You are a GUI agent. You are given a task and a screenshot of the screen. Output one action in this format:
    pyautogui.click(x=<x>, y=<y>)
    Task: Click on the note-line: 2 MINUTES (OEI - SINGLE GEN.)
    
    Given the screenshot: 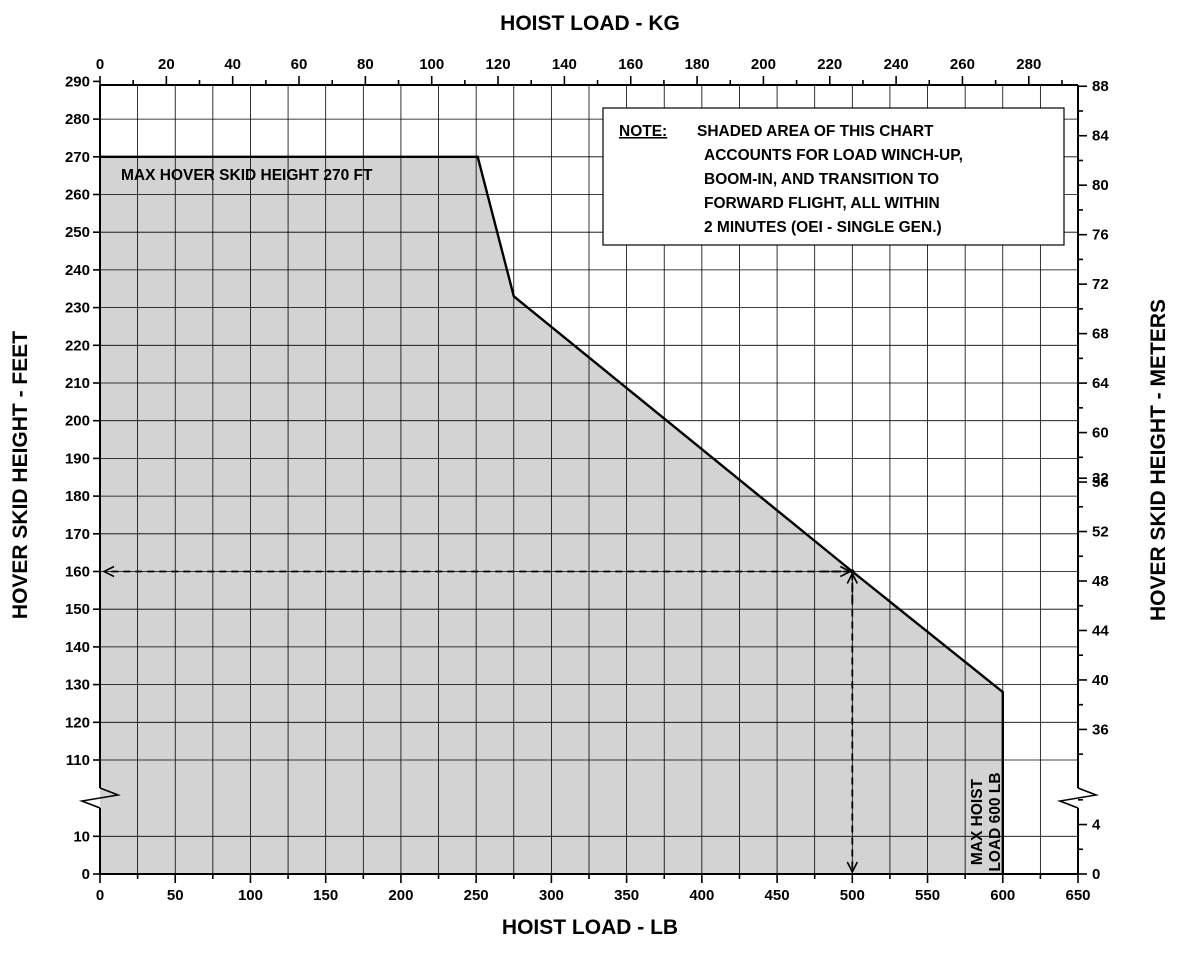 What is the action you would take?
    pyautogui.click(x=823, y=227)
    